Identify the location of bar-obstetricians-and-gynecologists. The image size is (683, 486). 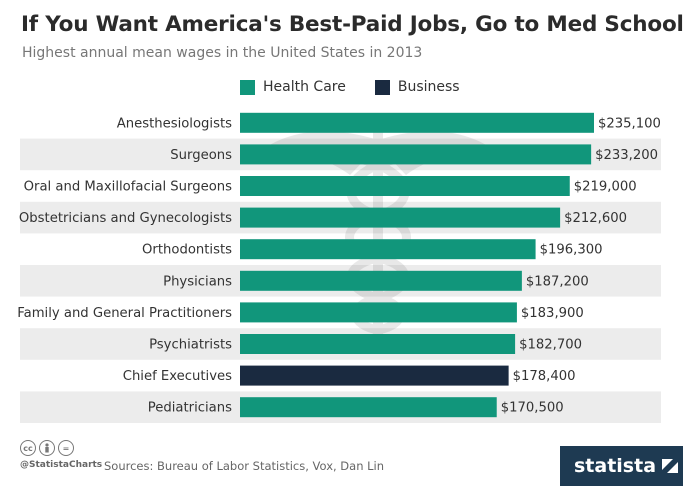
(400, 217).